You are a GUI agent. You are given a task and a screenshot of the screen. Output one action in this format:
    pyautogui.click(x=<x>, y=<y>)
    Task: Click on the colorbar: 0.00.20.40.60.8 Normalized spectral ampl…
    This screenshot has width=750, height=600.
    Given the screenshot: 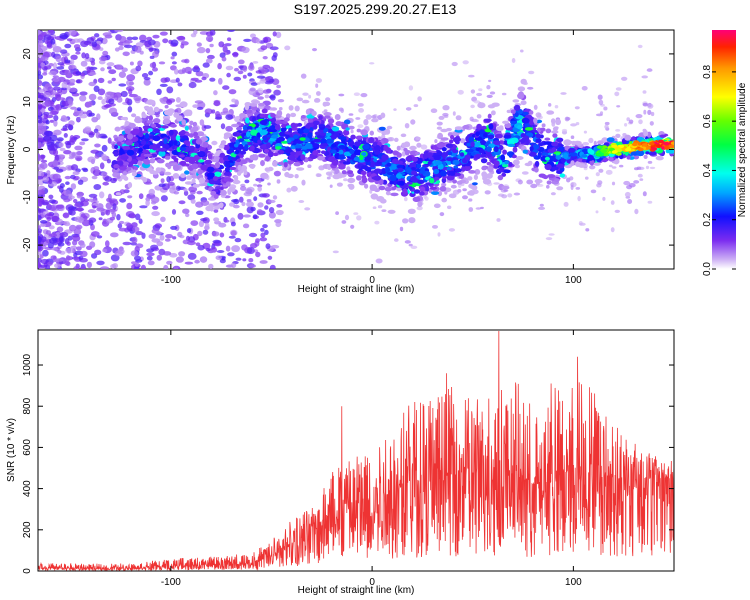 What is the action you would take?
    pyautogui.click(x=725, y=153)
    